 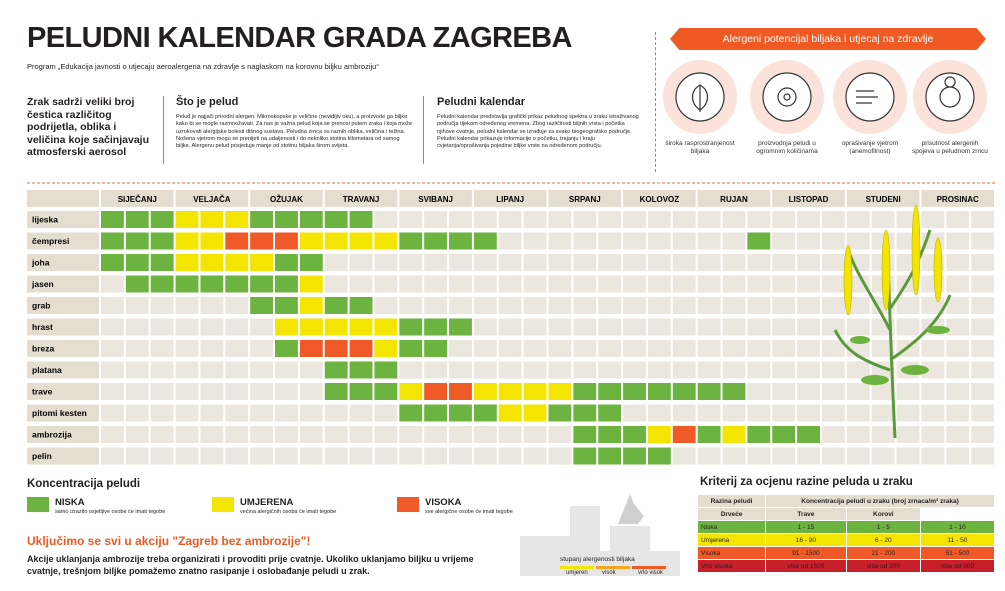 I want to click on allergen-icons, so click(x=825, y=97).